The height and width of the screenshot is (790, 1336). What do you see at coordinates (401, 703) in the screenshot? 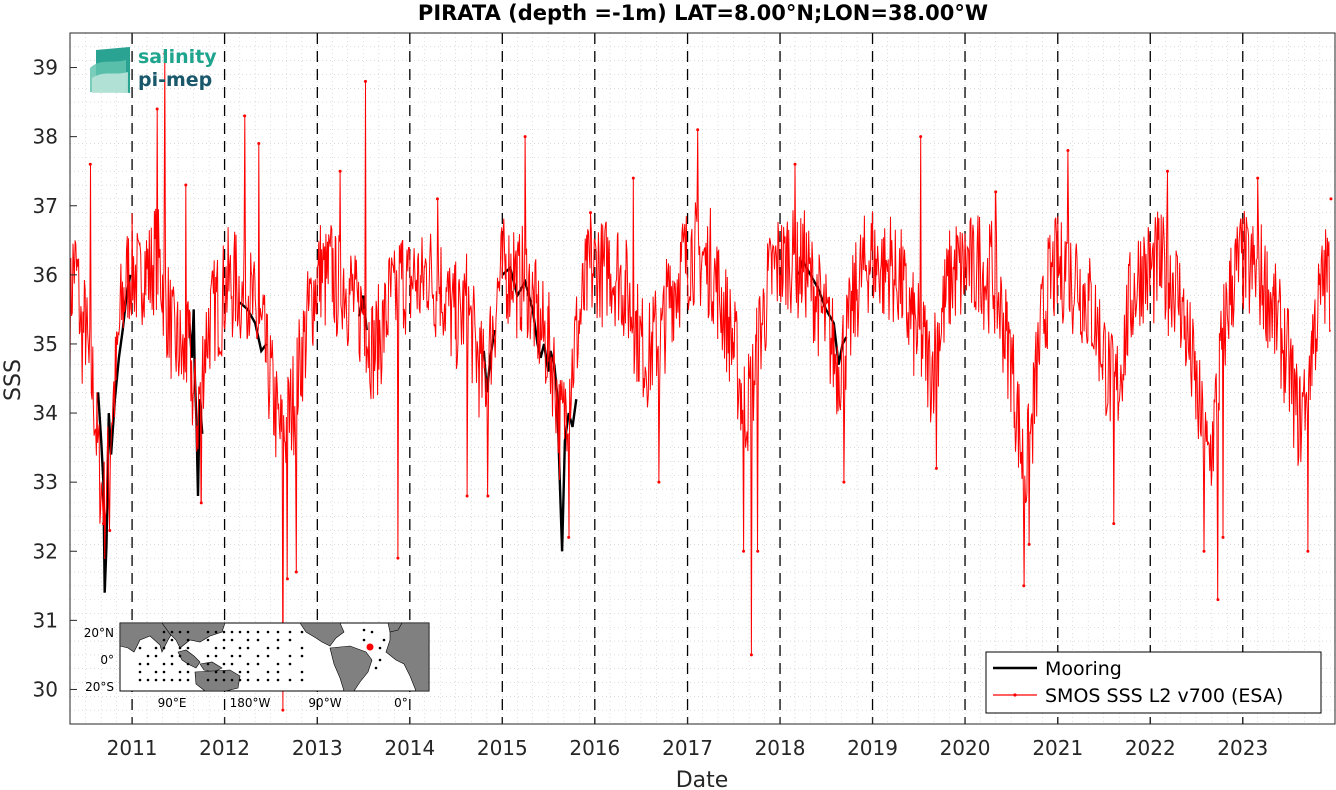
I see `map-lon-label-3: 0°` at bounding box center [401, 703].